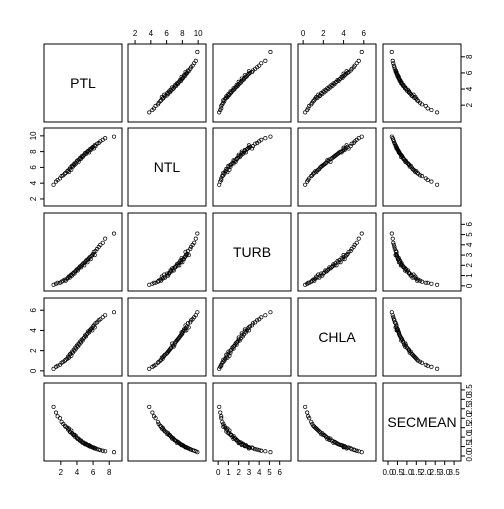 Image resolution: width=504 pixels, height=509 pixels. What do you see at coordinates (249, 472) in the screenshot?
I see `tick-label-bottom-turb: 3` at bounding box center [249, 472].